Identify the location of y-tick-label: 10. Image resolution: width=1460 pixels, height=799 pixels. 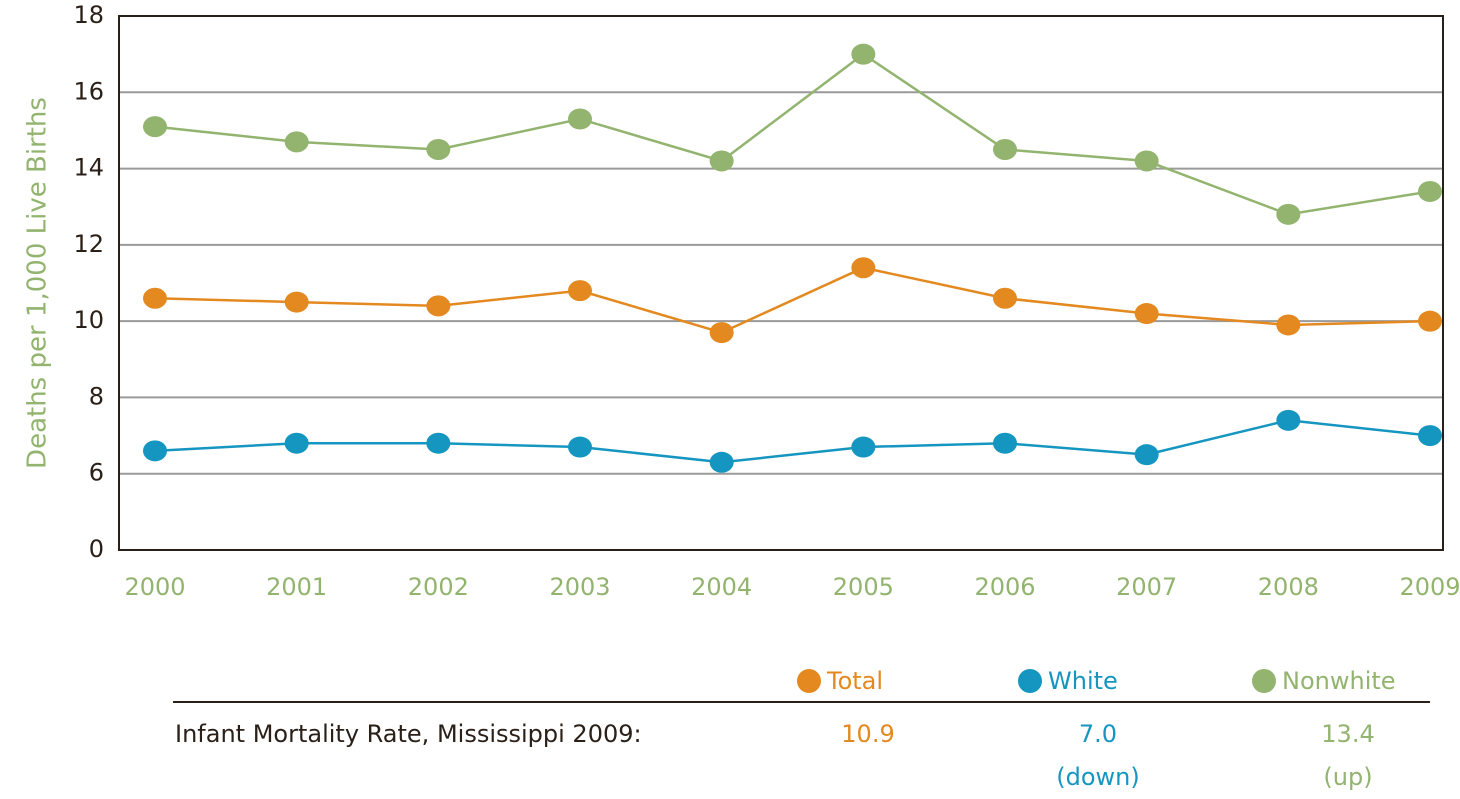
(88, 320).